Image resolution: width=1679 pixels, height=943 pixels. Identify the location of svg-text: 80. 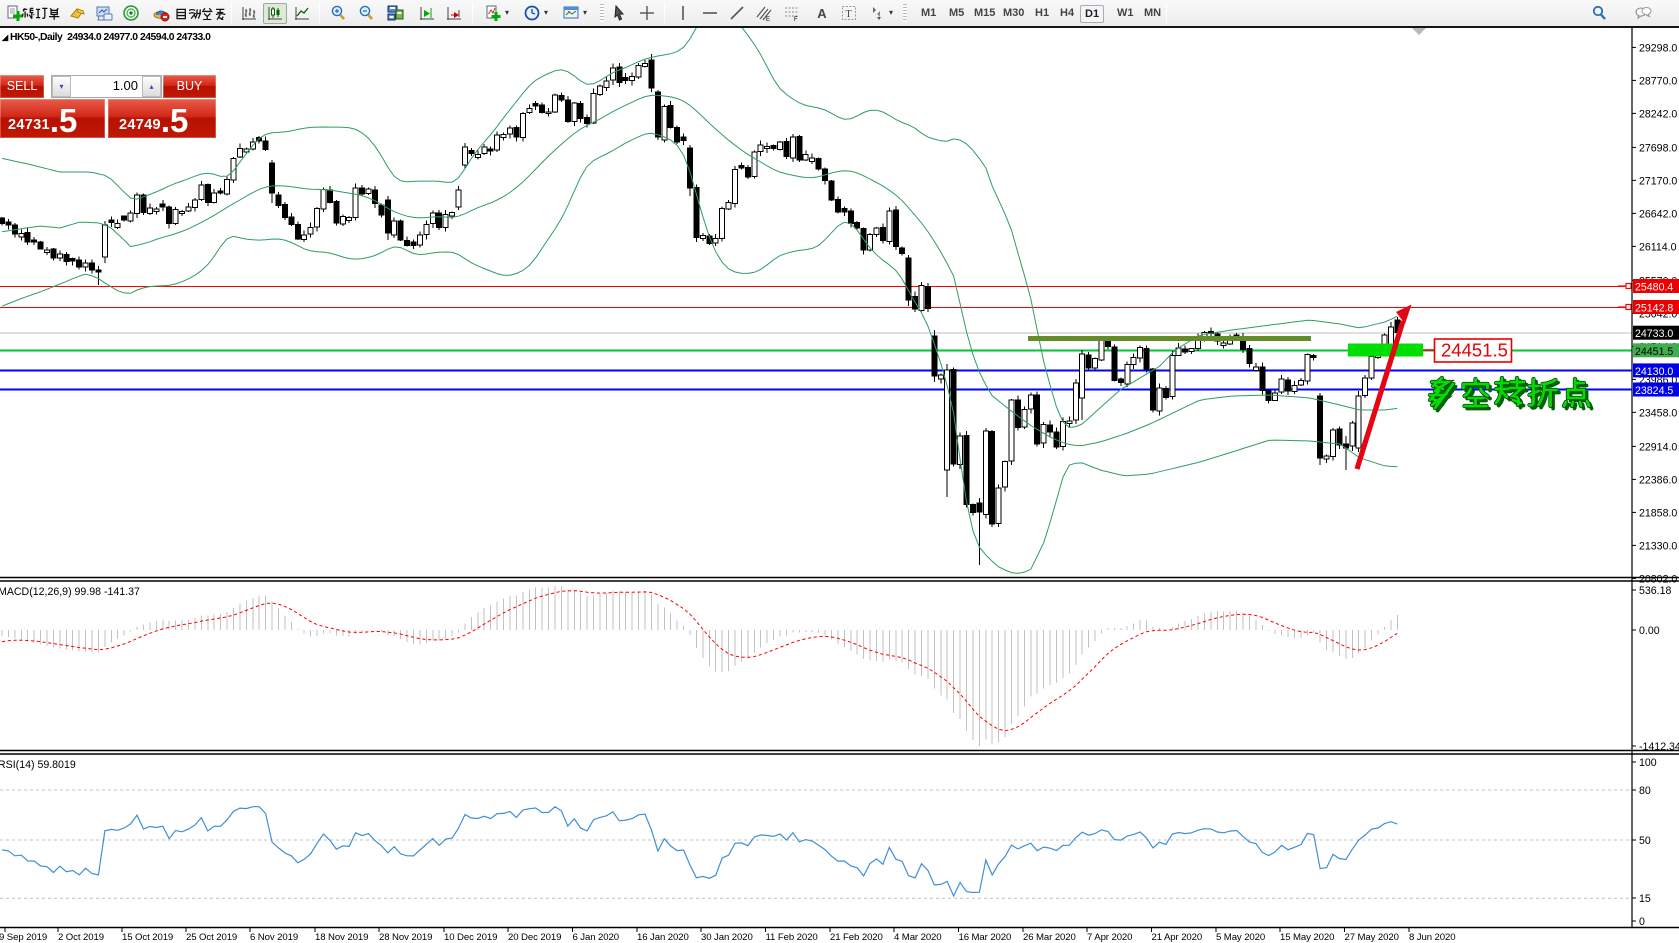
(1645, 791).